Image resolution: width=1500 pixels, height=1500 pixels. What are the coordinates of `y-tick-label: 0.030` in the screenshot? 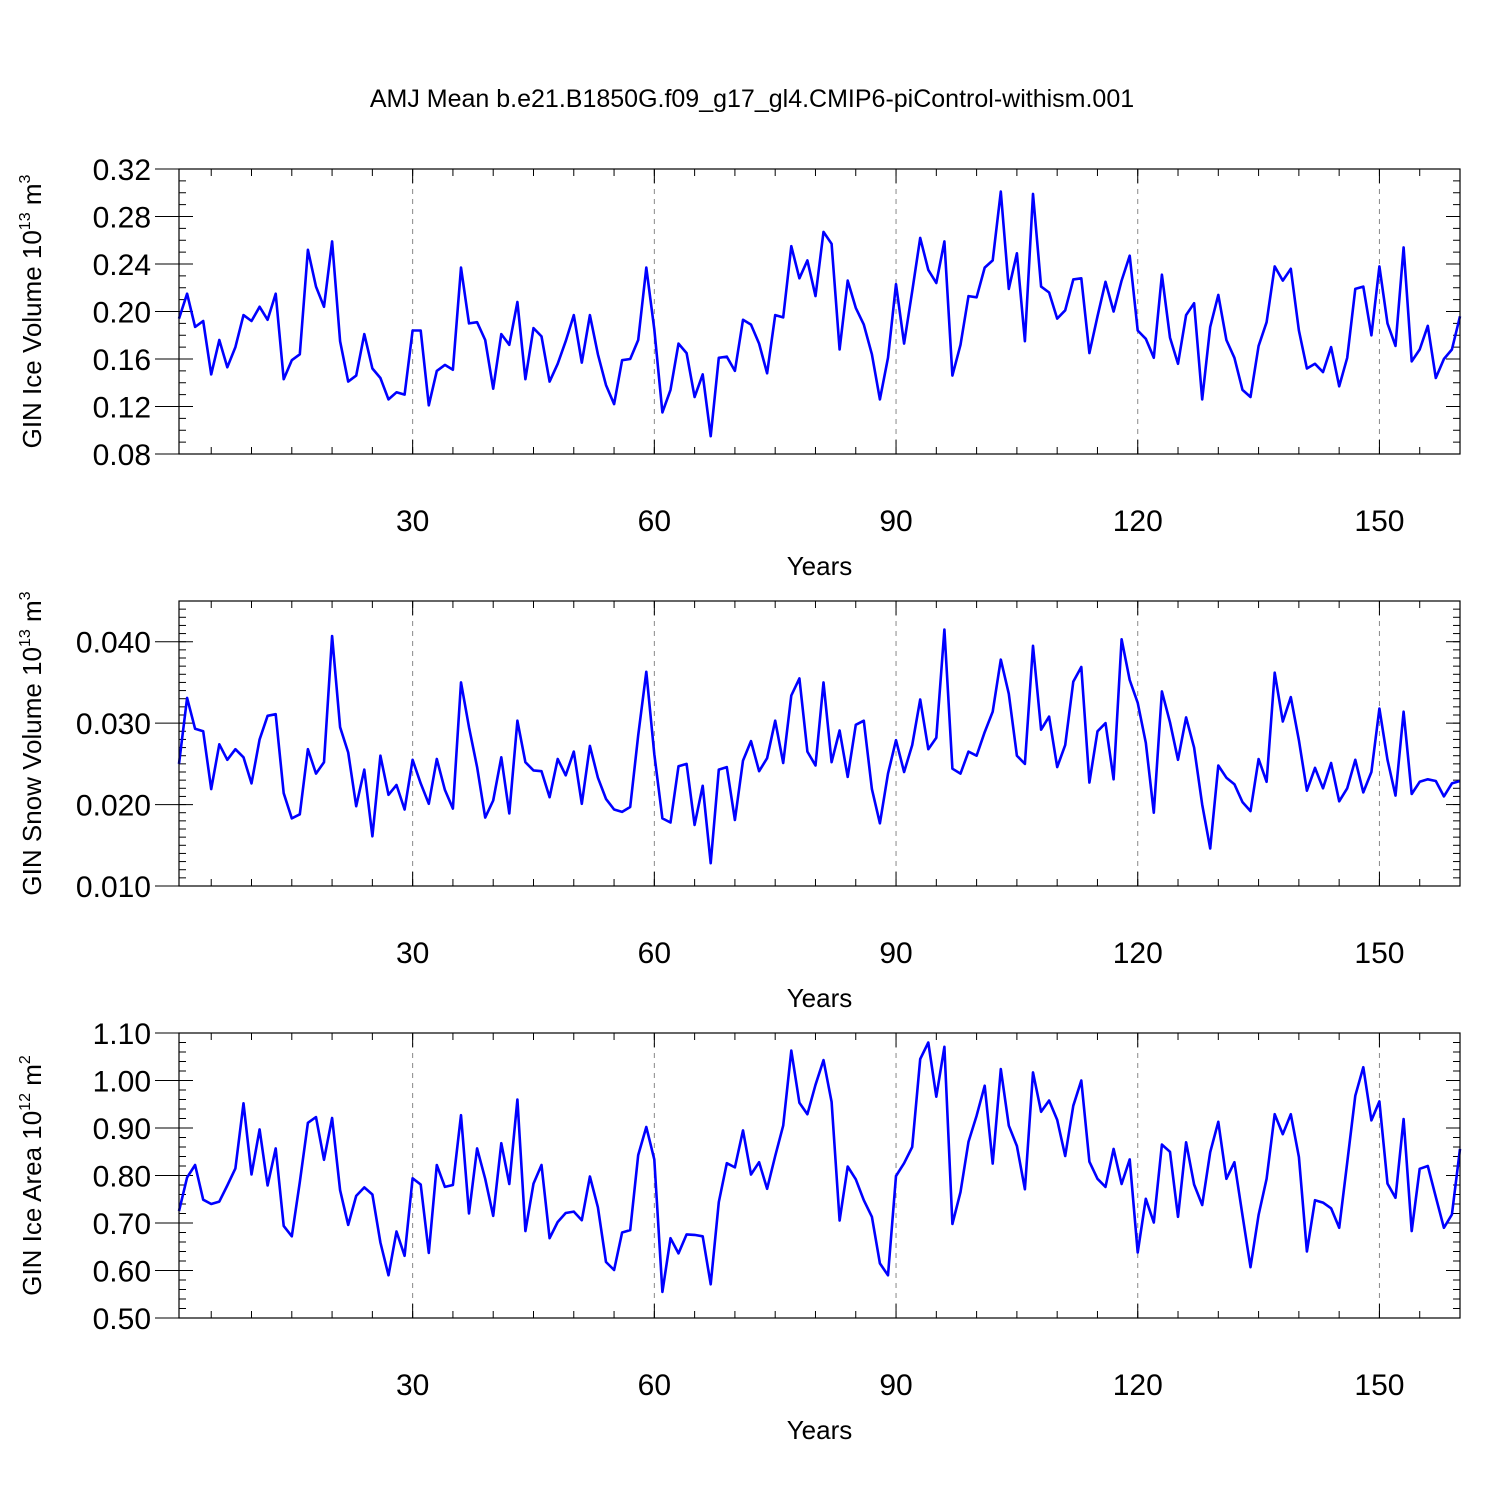 It's located at (113, 724).